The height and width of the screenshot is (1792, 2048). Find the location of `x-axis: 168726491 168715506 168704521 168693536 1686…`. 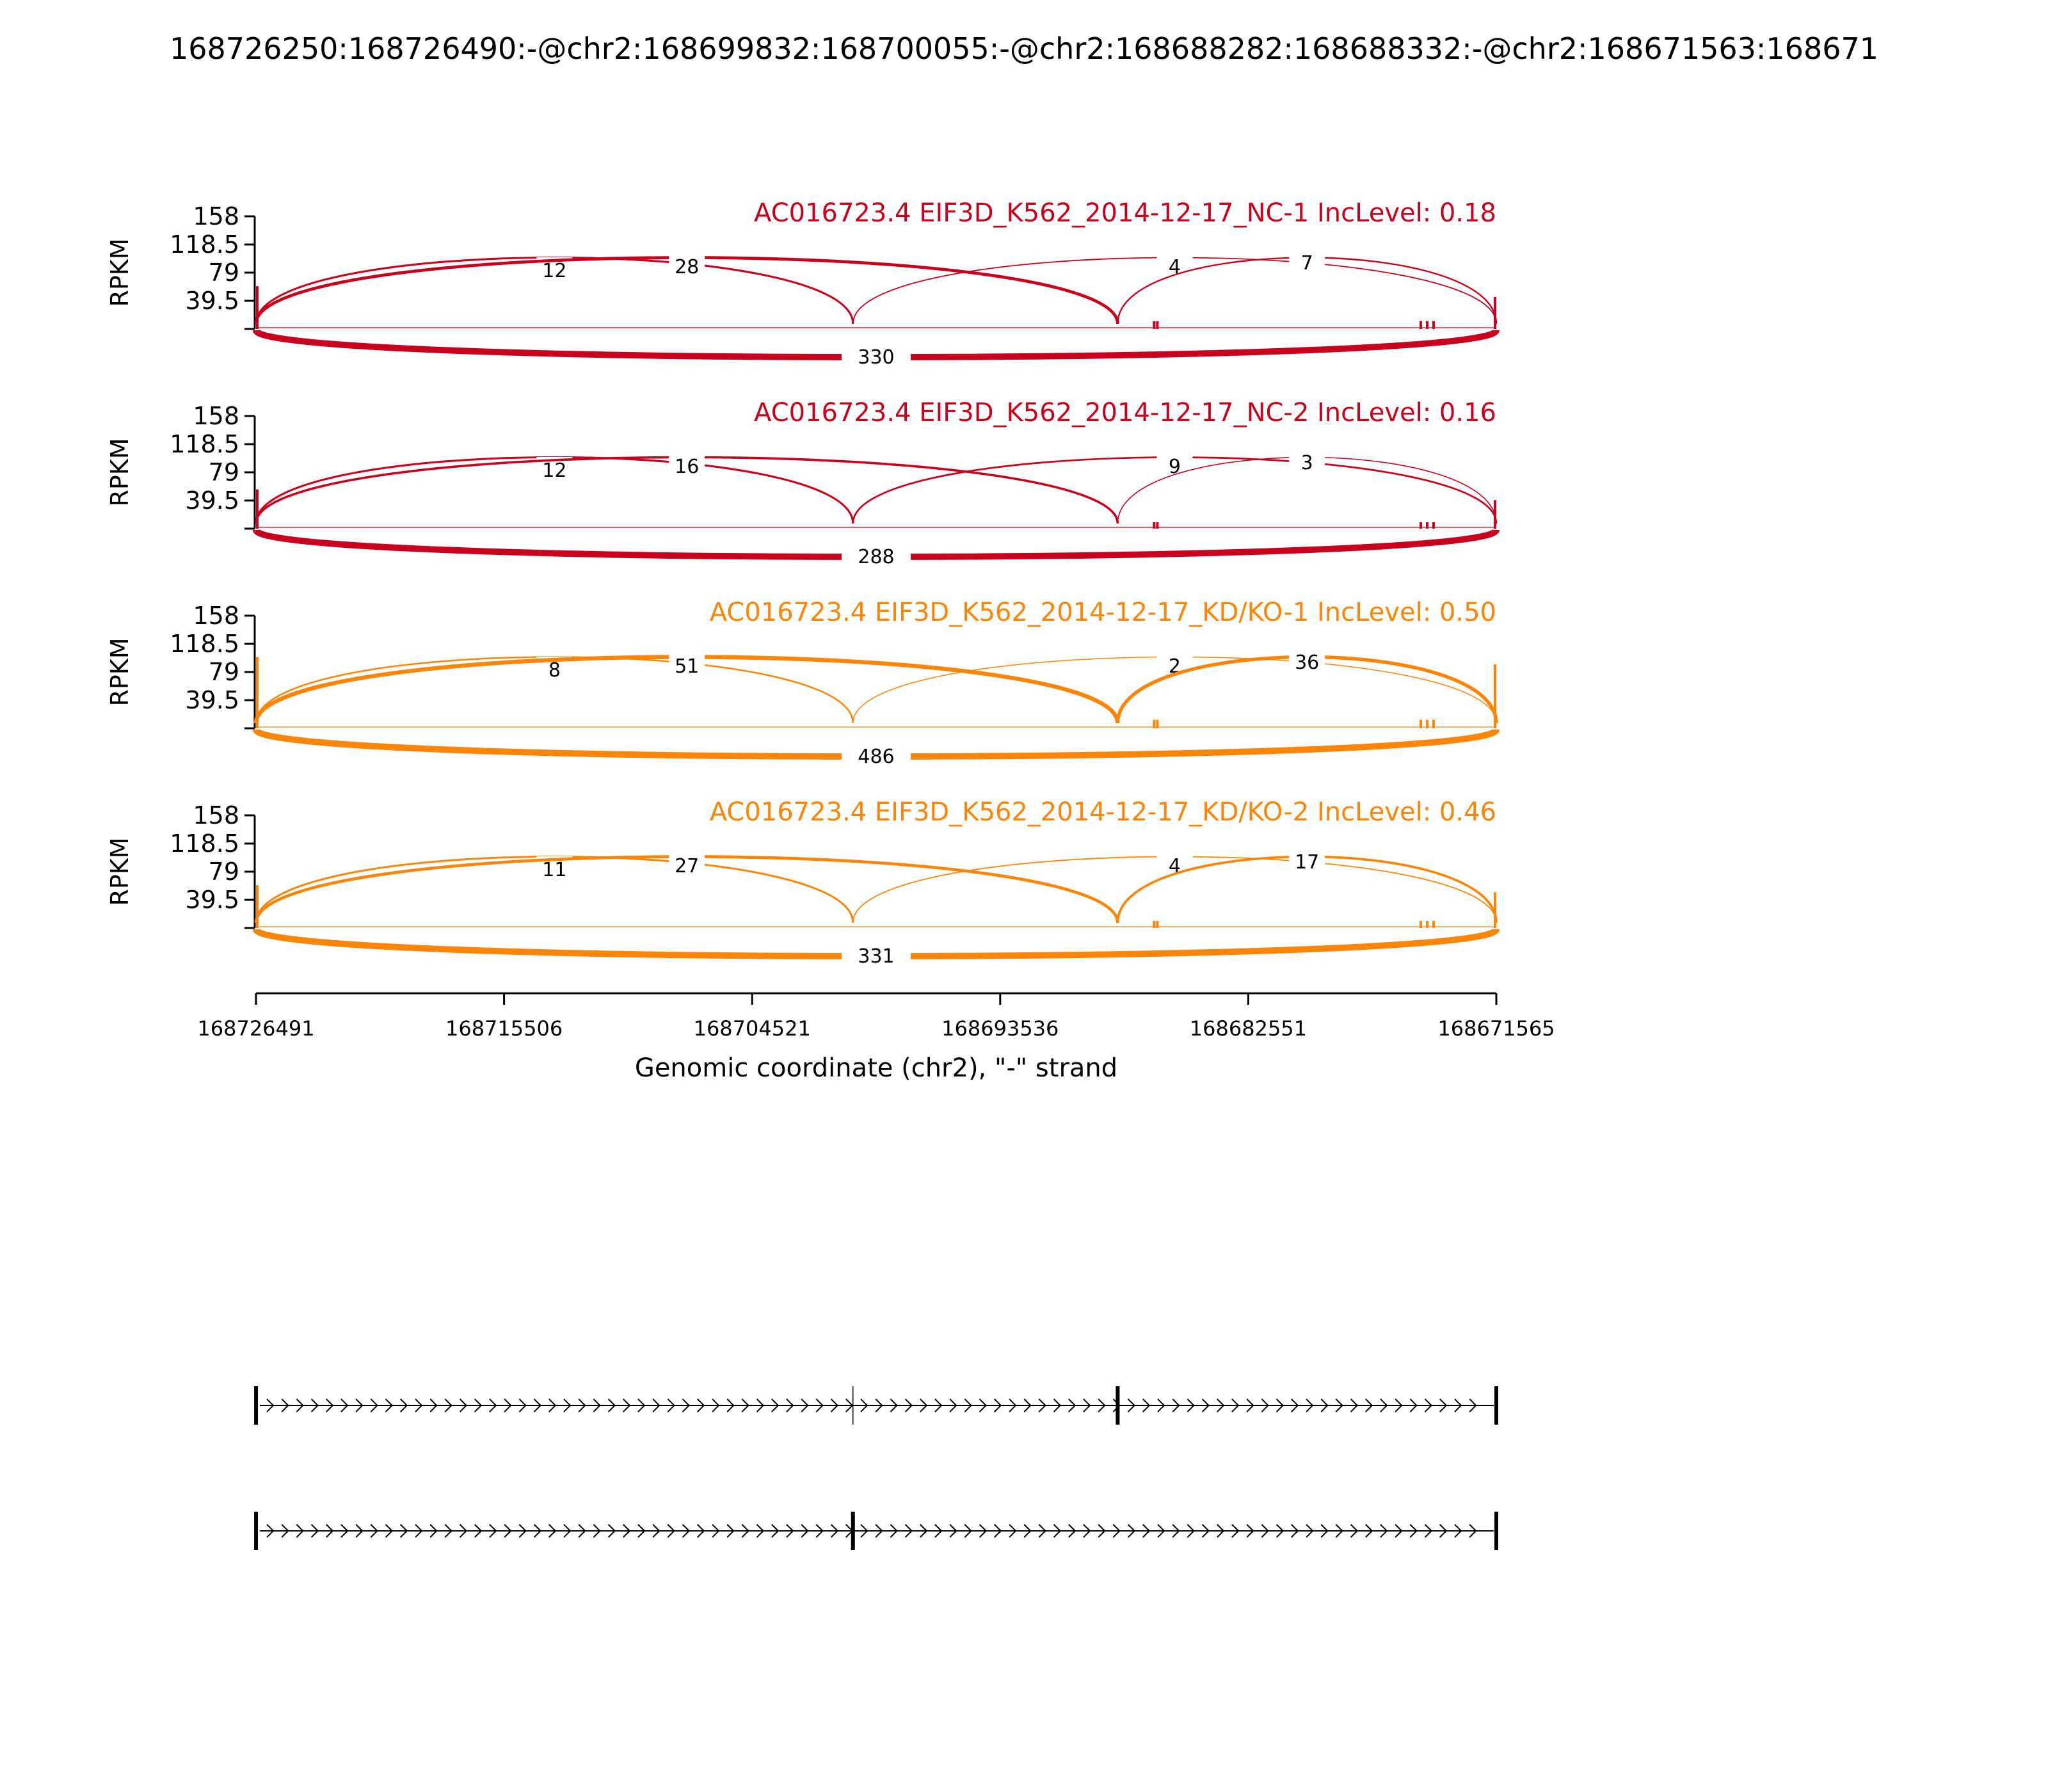

x-axis: 168726491 168715506 168704521 168693536 1686… is located at coordinates (876, 1037).